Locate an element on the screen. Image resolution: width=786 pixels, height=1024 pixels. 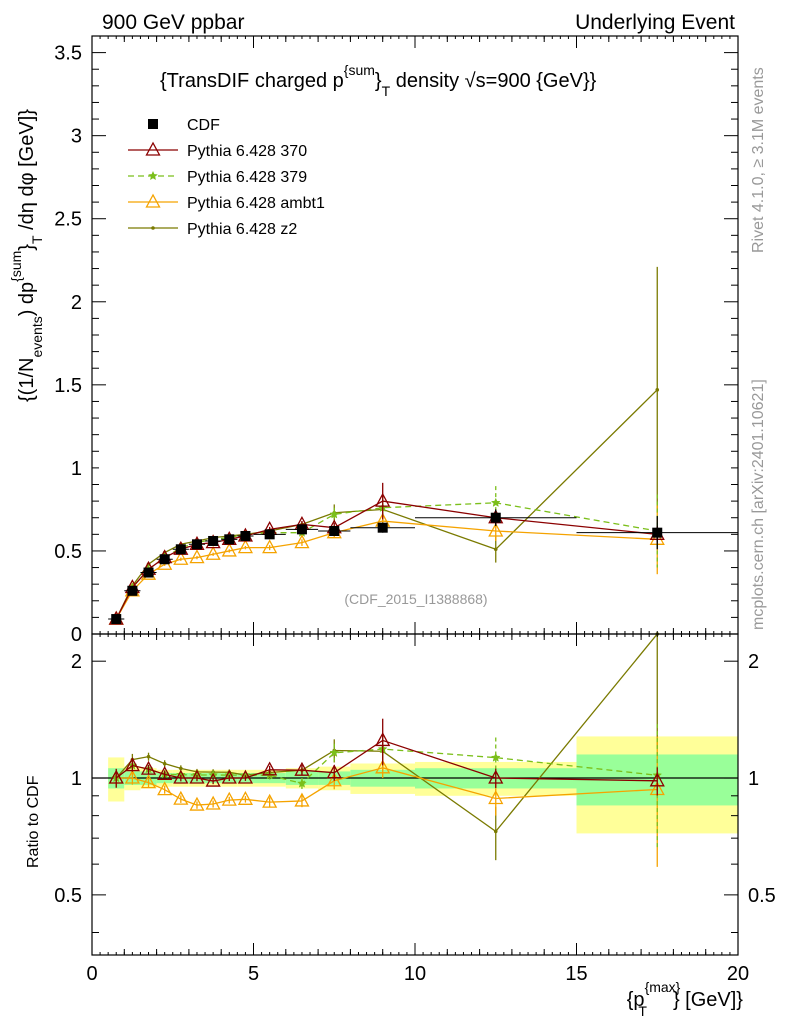
xlabel-part-a: {p is located at coordinates (636, 1000).